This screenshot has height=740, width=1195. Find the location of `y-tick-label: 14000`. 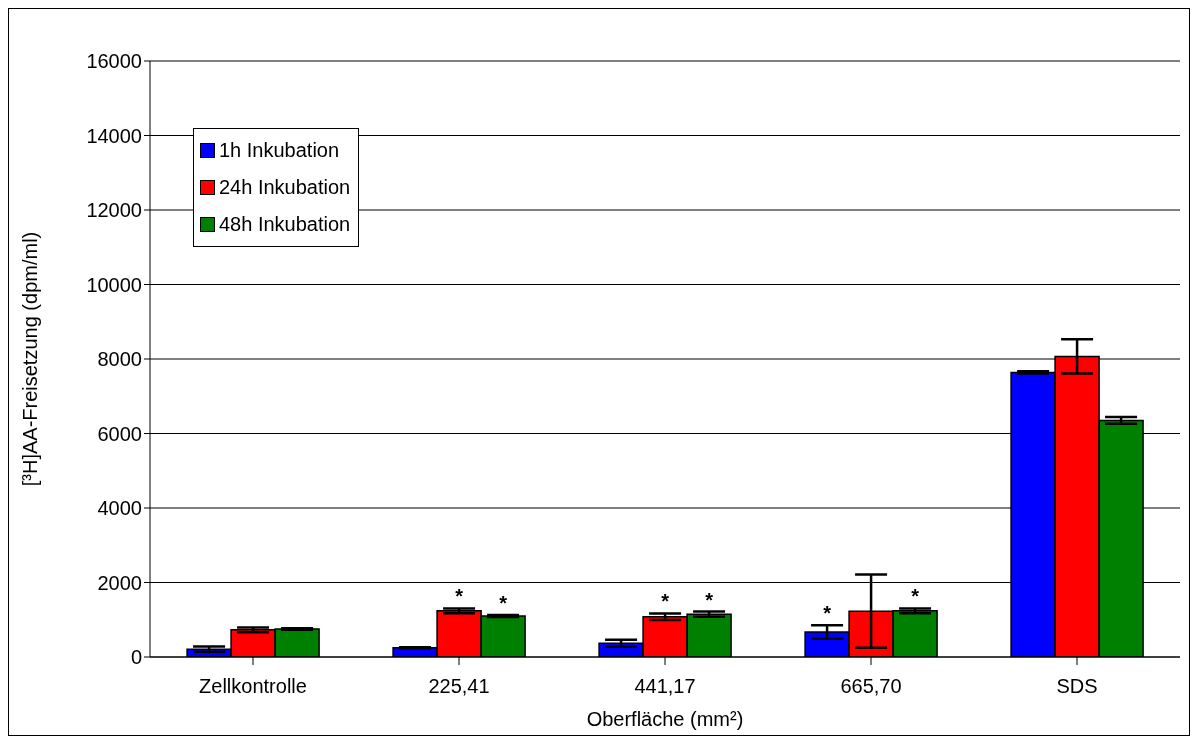

y-tick-label: 14000 is located at coordinates (114, 135).